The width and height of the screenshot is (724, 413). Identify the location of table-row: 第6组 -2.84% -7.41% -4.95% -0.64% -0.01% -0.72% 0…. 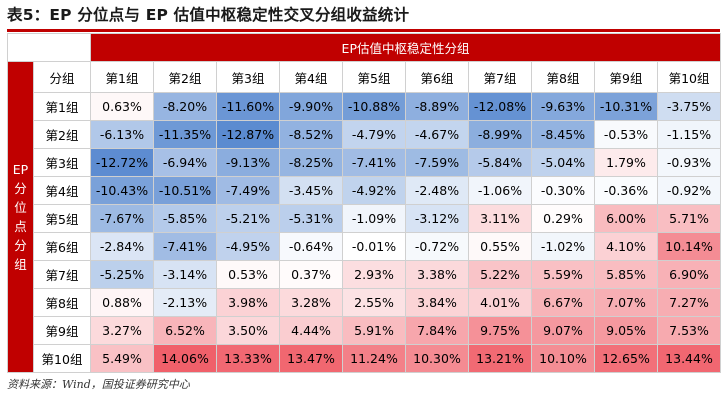
(365, 246).